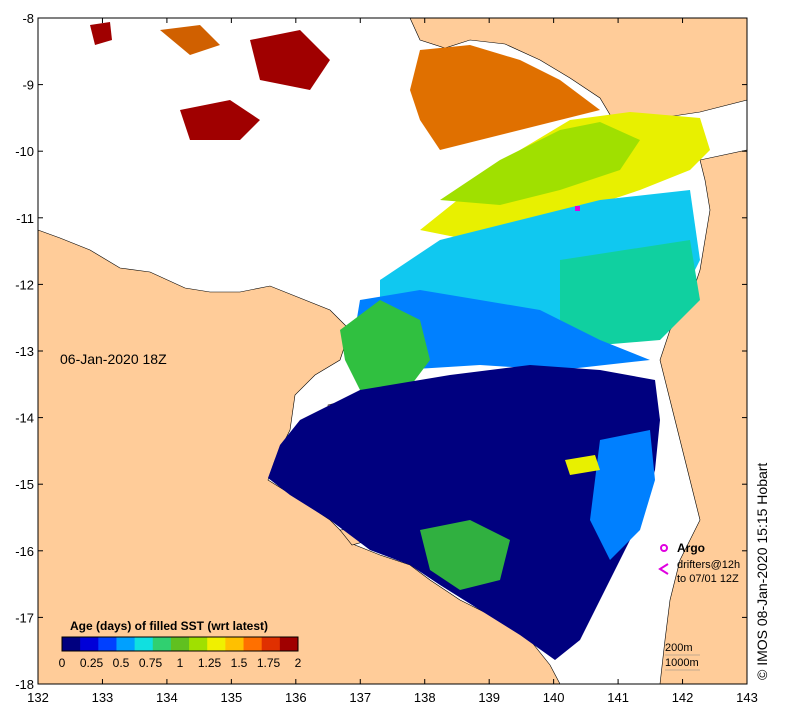  What do you see at coordinates (151, 663) in the screenshot?
I see `colorbar-tick-label: 0.75` at bounding box center [151, 663].